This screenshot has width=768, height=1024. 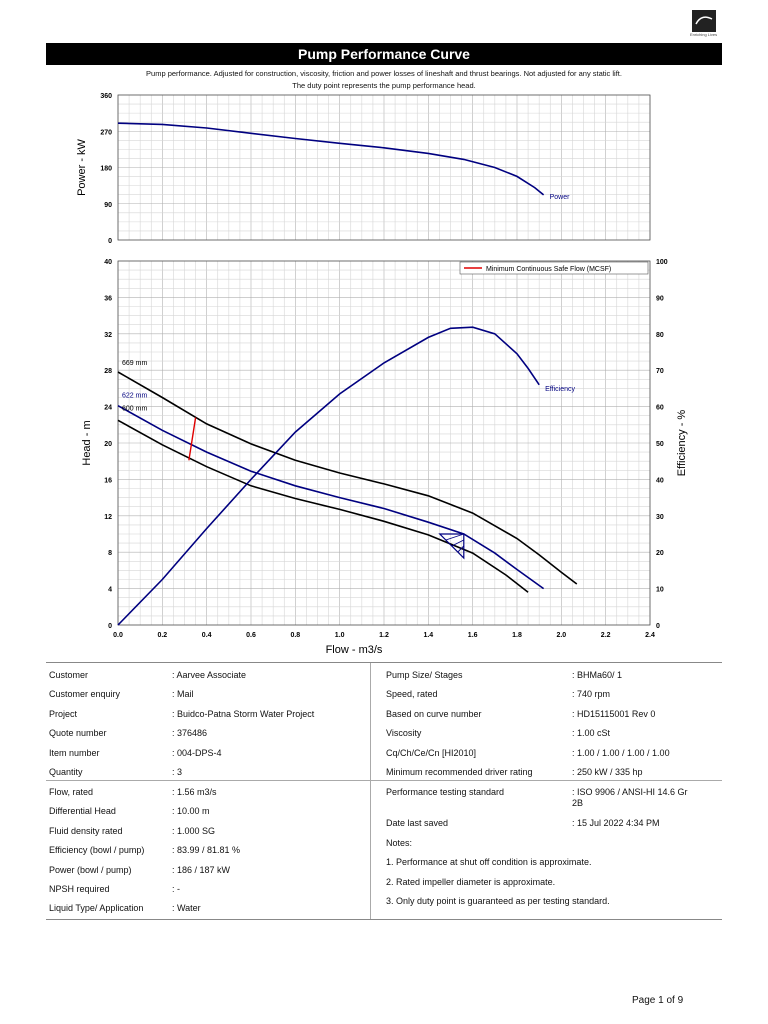 I want to click on y-tick-label: 8, so click(x=110, y=553).